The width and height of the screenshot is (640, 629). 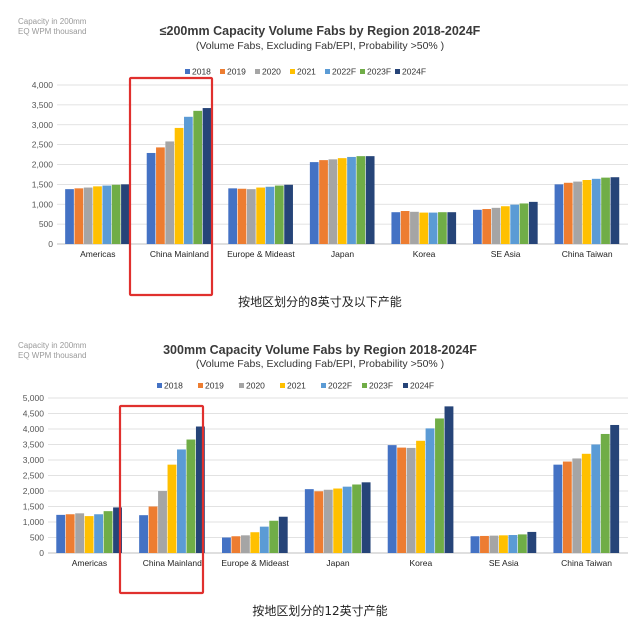 What do you see at coordinates (271, 72) in the screenshot?
I see `legend-label: 2020` at bounding box center [271, 72].